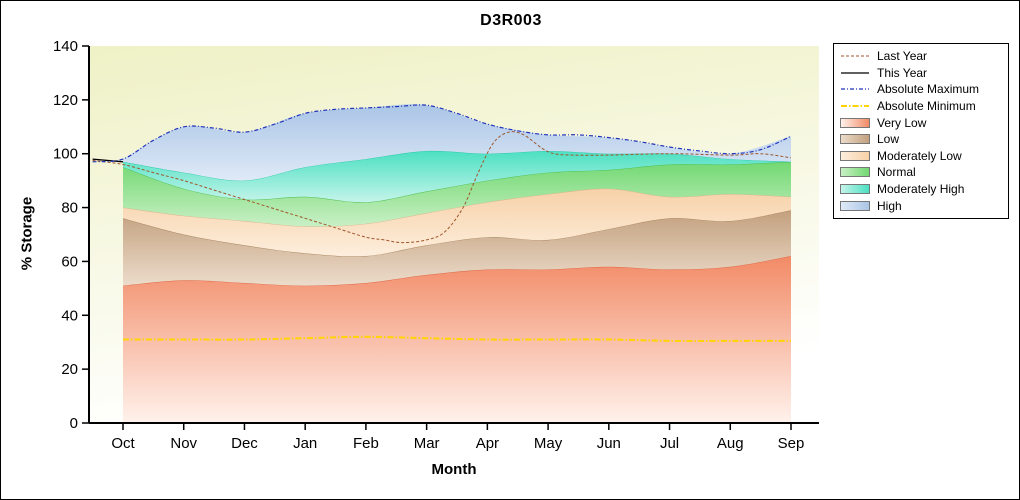  I want to click on legend-item-very-low: Very Low, so click(921, 122).